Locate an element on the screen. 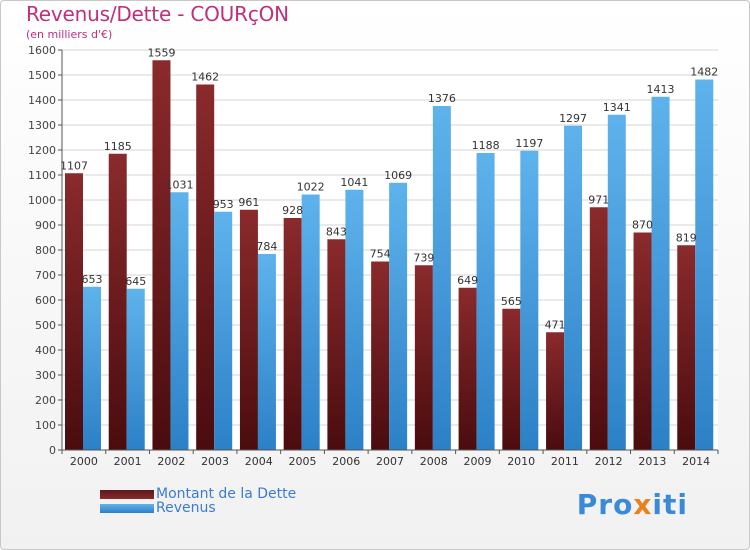 The height and width of the screenshot is (550, 750). value-label-revenus: 1031 is located at coordinates (179, 184).